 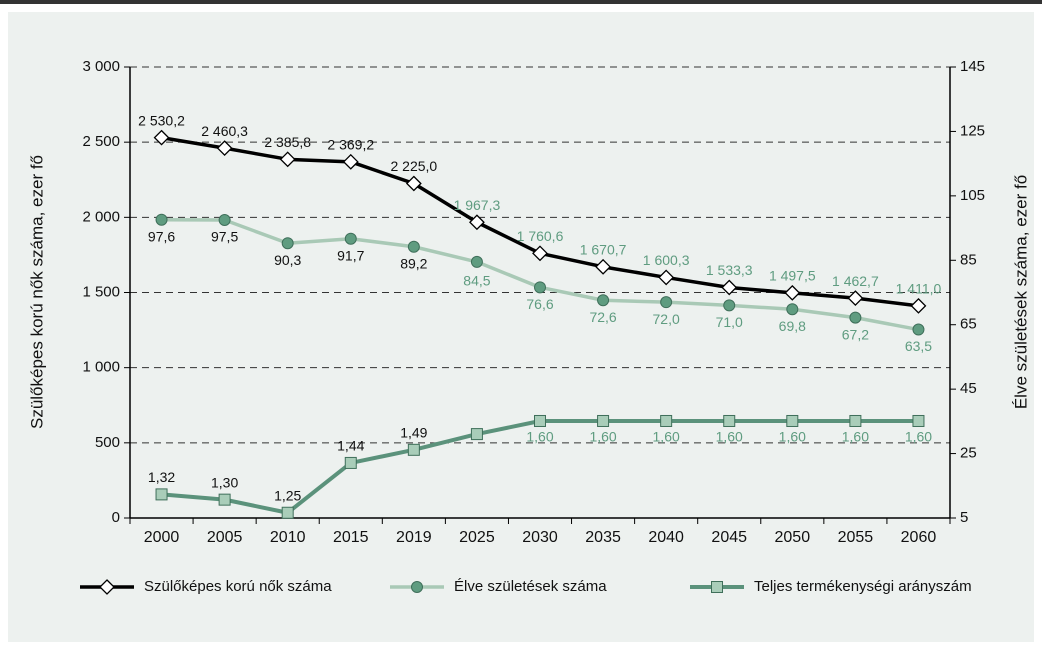 What do you see at coordinates (224, 131) in the screenshot?
I see `data-label: 2 460,3` at bounding box center [224, 131].